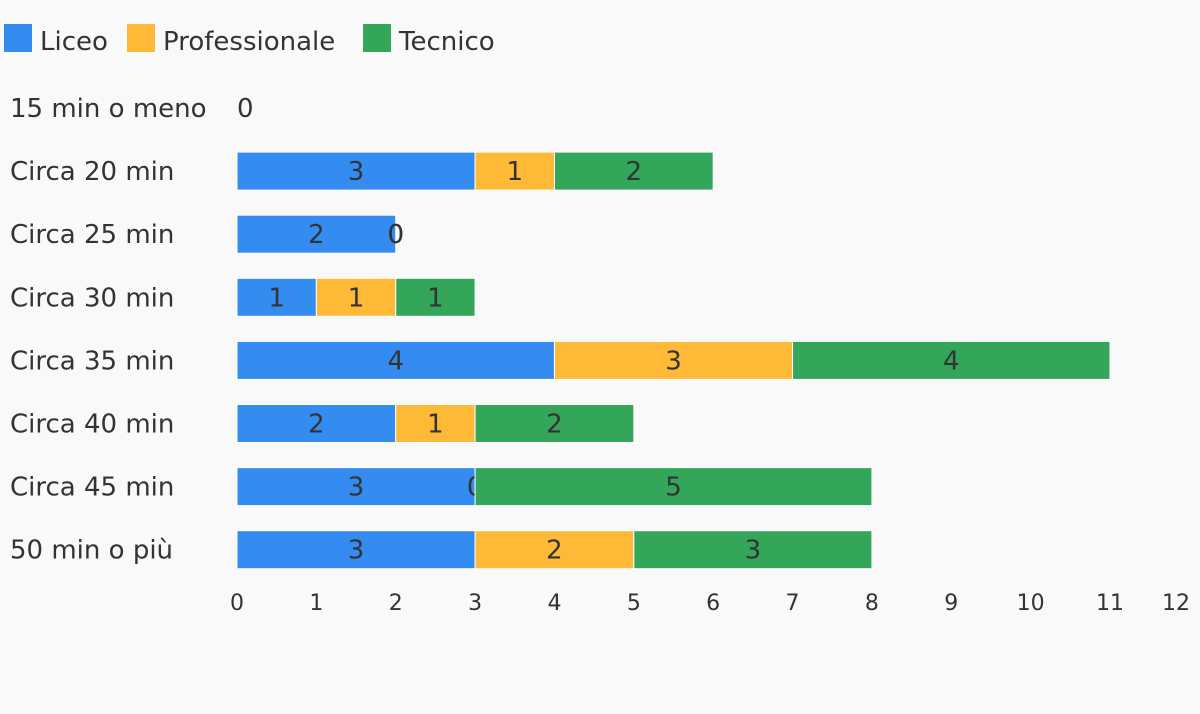 The width and height of the screenshot is (1200, 714). Describe the element at coordinates (316, 603) in the screenshot. I see `x-tick-label: 1` at that location.